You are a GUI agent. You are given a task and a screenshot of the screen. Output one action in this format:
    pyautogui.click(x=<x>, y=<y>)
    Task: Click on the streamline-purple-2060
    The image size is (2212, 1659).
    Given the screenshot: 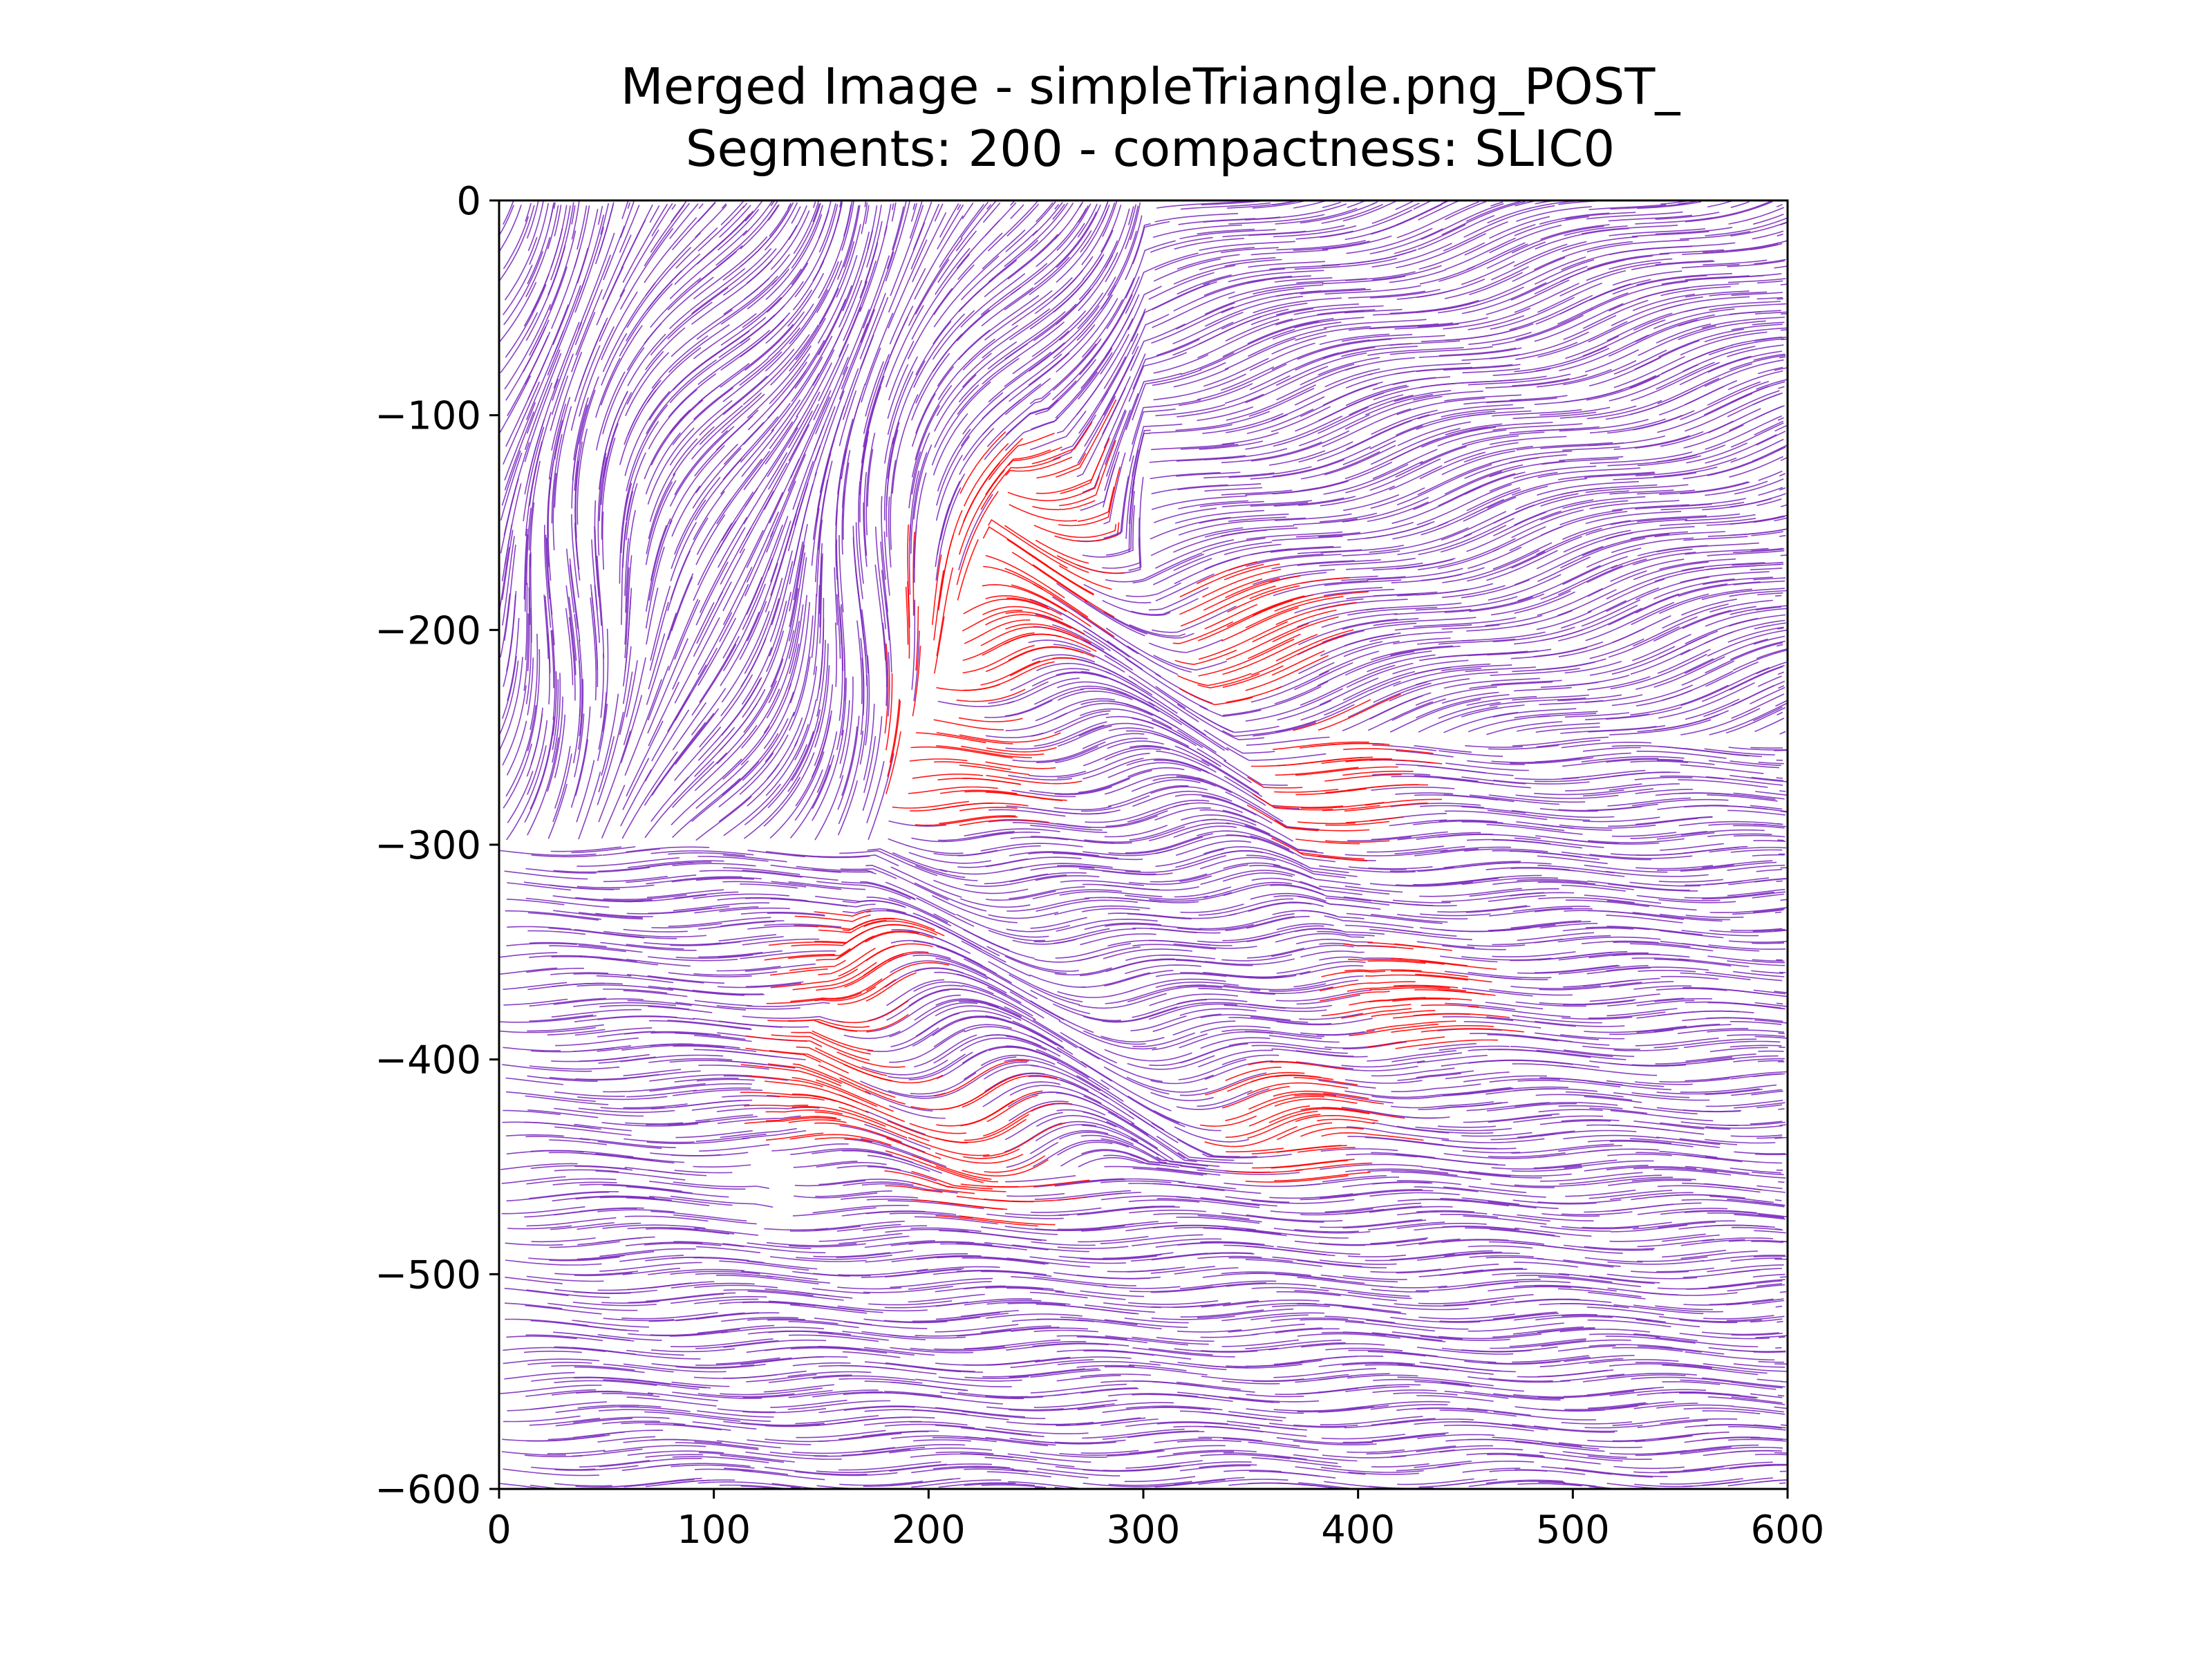 What is the action you would take?
    pyautogui.click(x=1728, y=866)
    